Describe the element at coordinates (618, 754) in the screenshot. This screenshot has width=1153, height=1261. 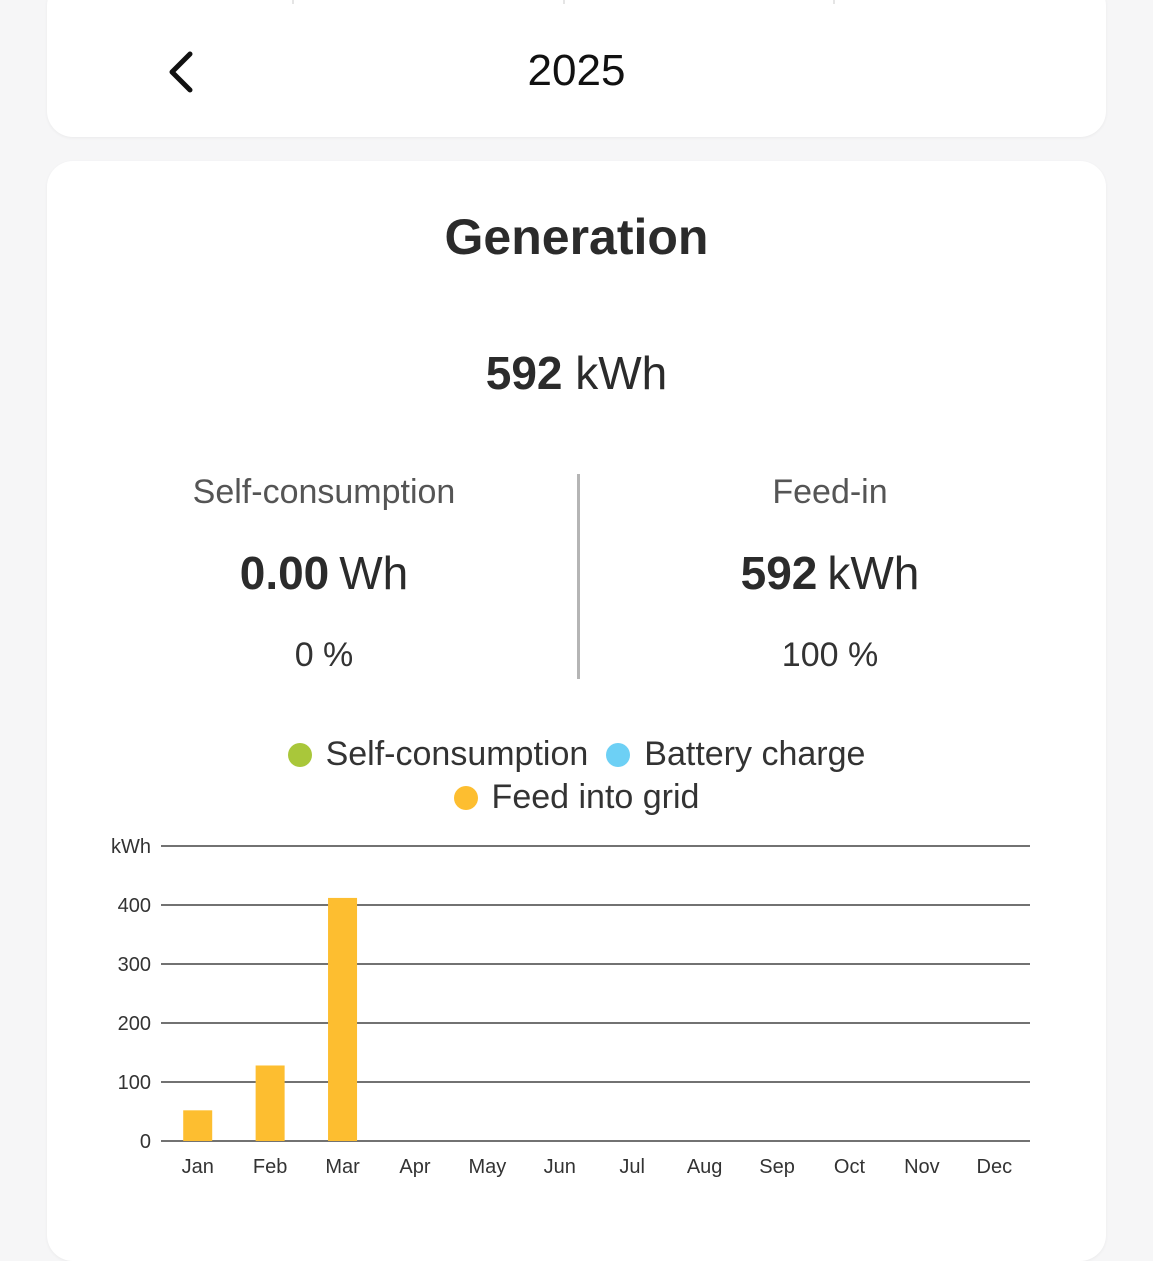
I see `battery-charge-dot-icon` at that location.